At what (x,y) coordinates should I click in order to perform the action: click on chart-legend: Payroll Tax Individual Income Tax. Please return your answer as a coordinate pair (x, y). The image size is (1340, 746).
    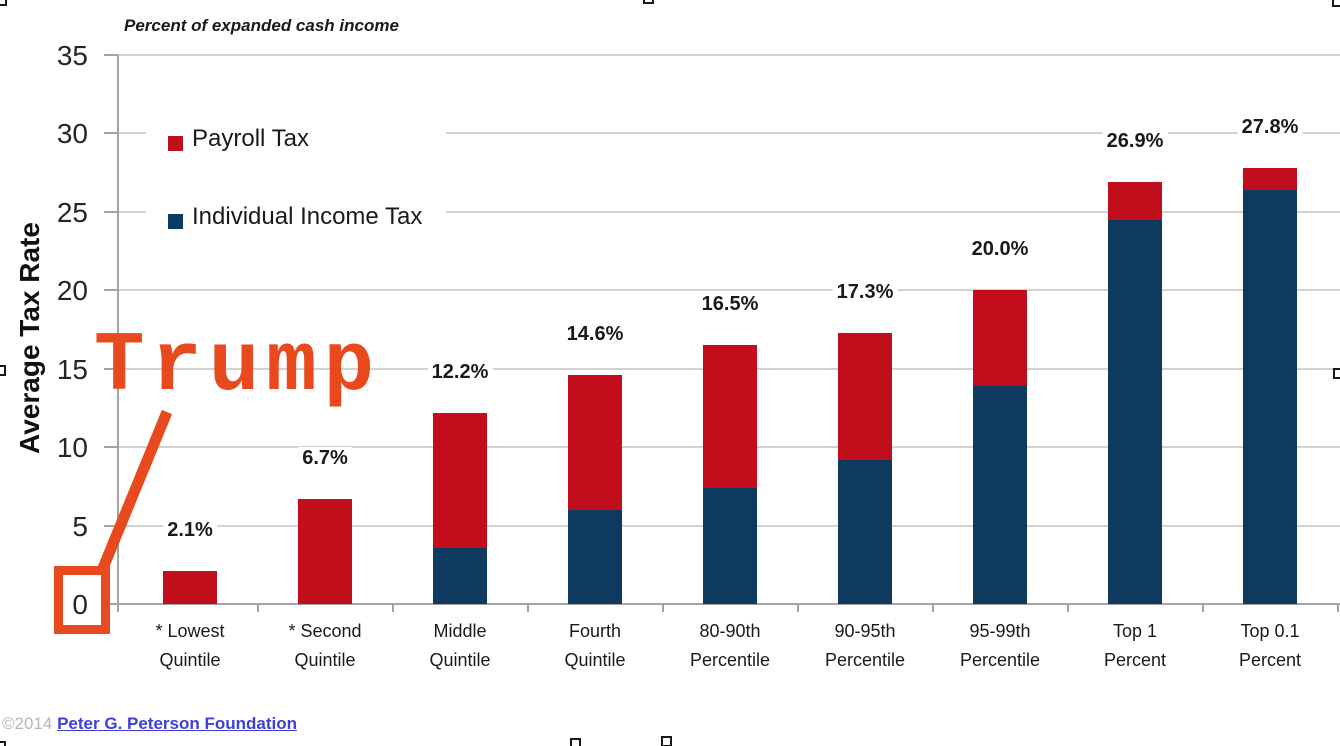
    Looking at the image, I should click on (296, 187).